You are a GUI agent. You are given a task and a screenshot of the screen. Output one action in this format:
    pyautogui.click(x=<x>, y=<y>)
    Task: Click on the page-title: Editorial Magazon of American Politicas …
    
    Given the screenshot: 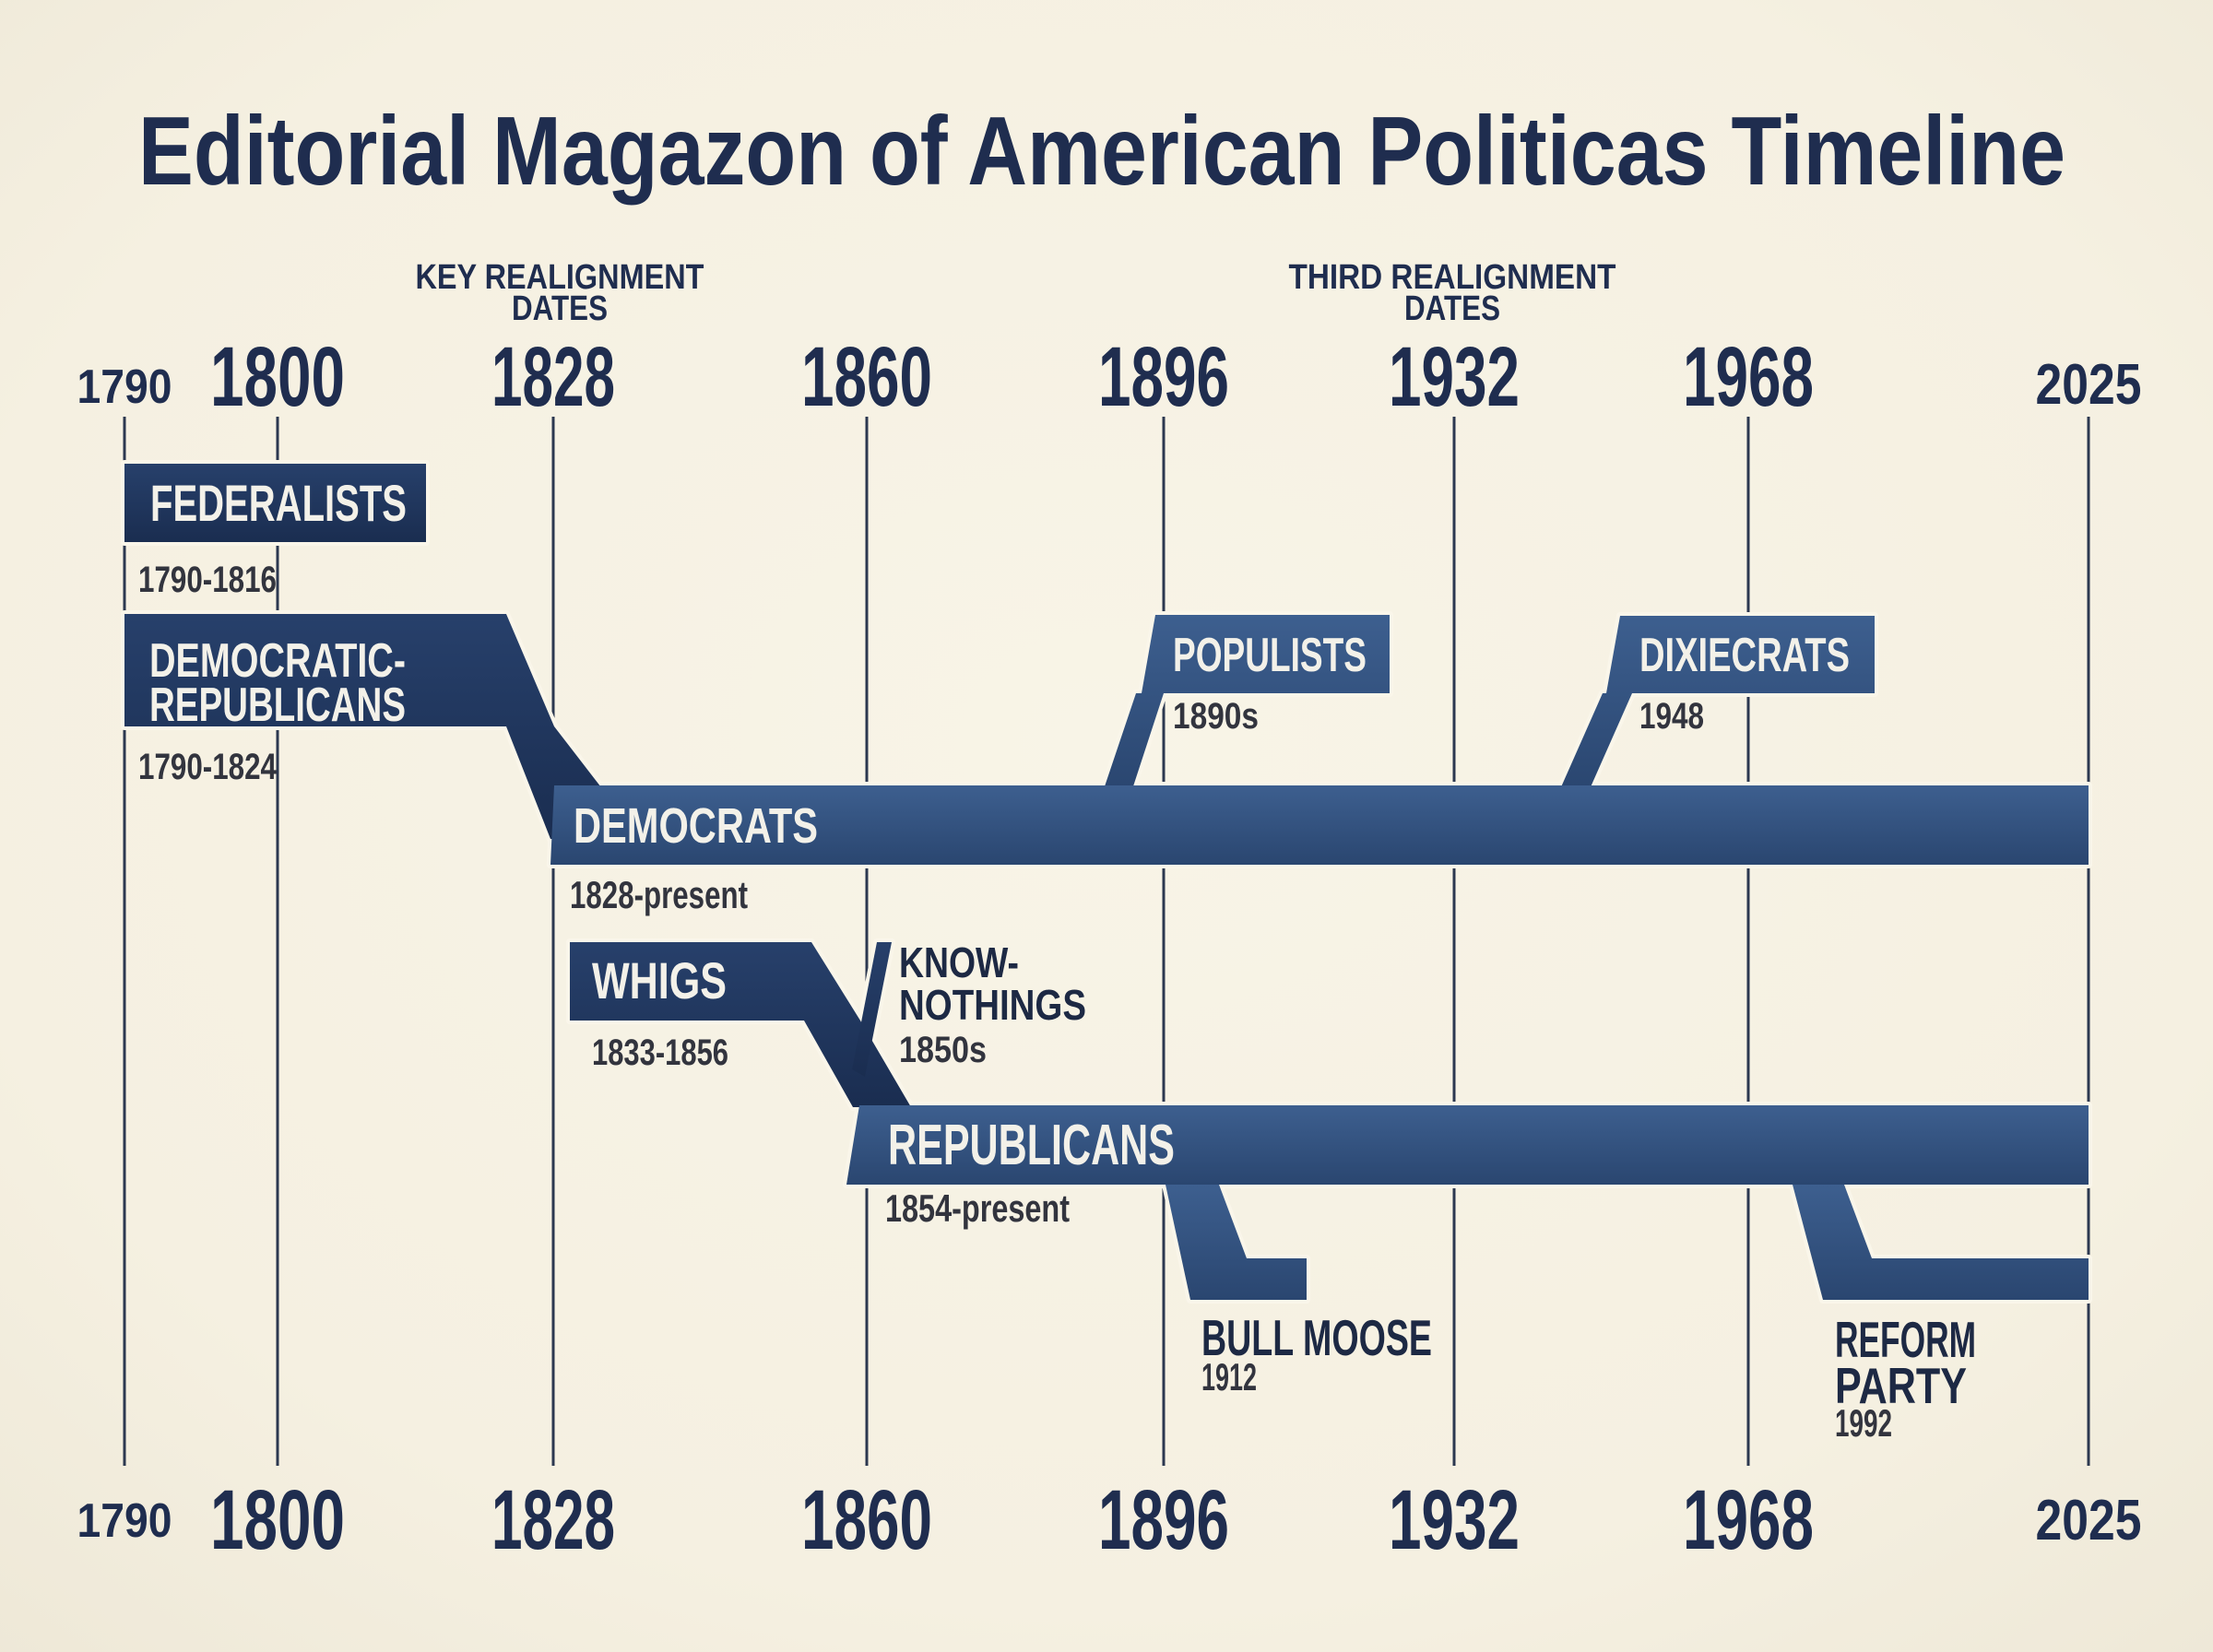 What is the action you would take?
    pyautogui.click(x=1101, y=151)
    